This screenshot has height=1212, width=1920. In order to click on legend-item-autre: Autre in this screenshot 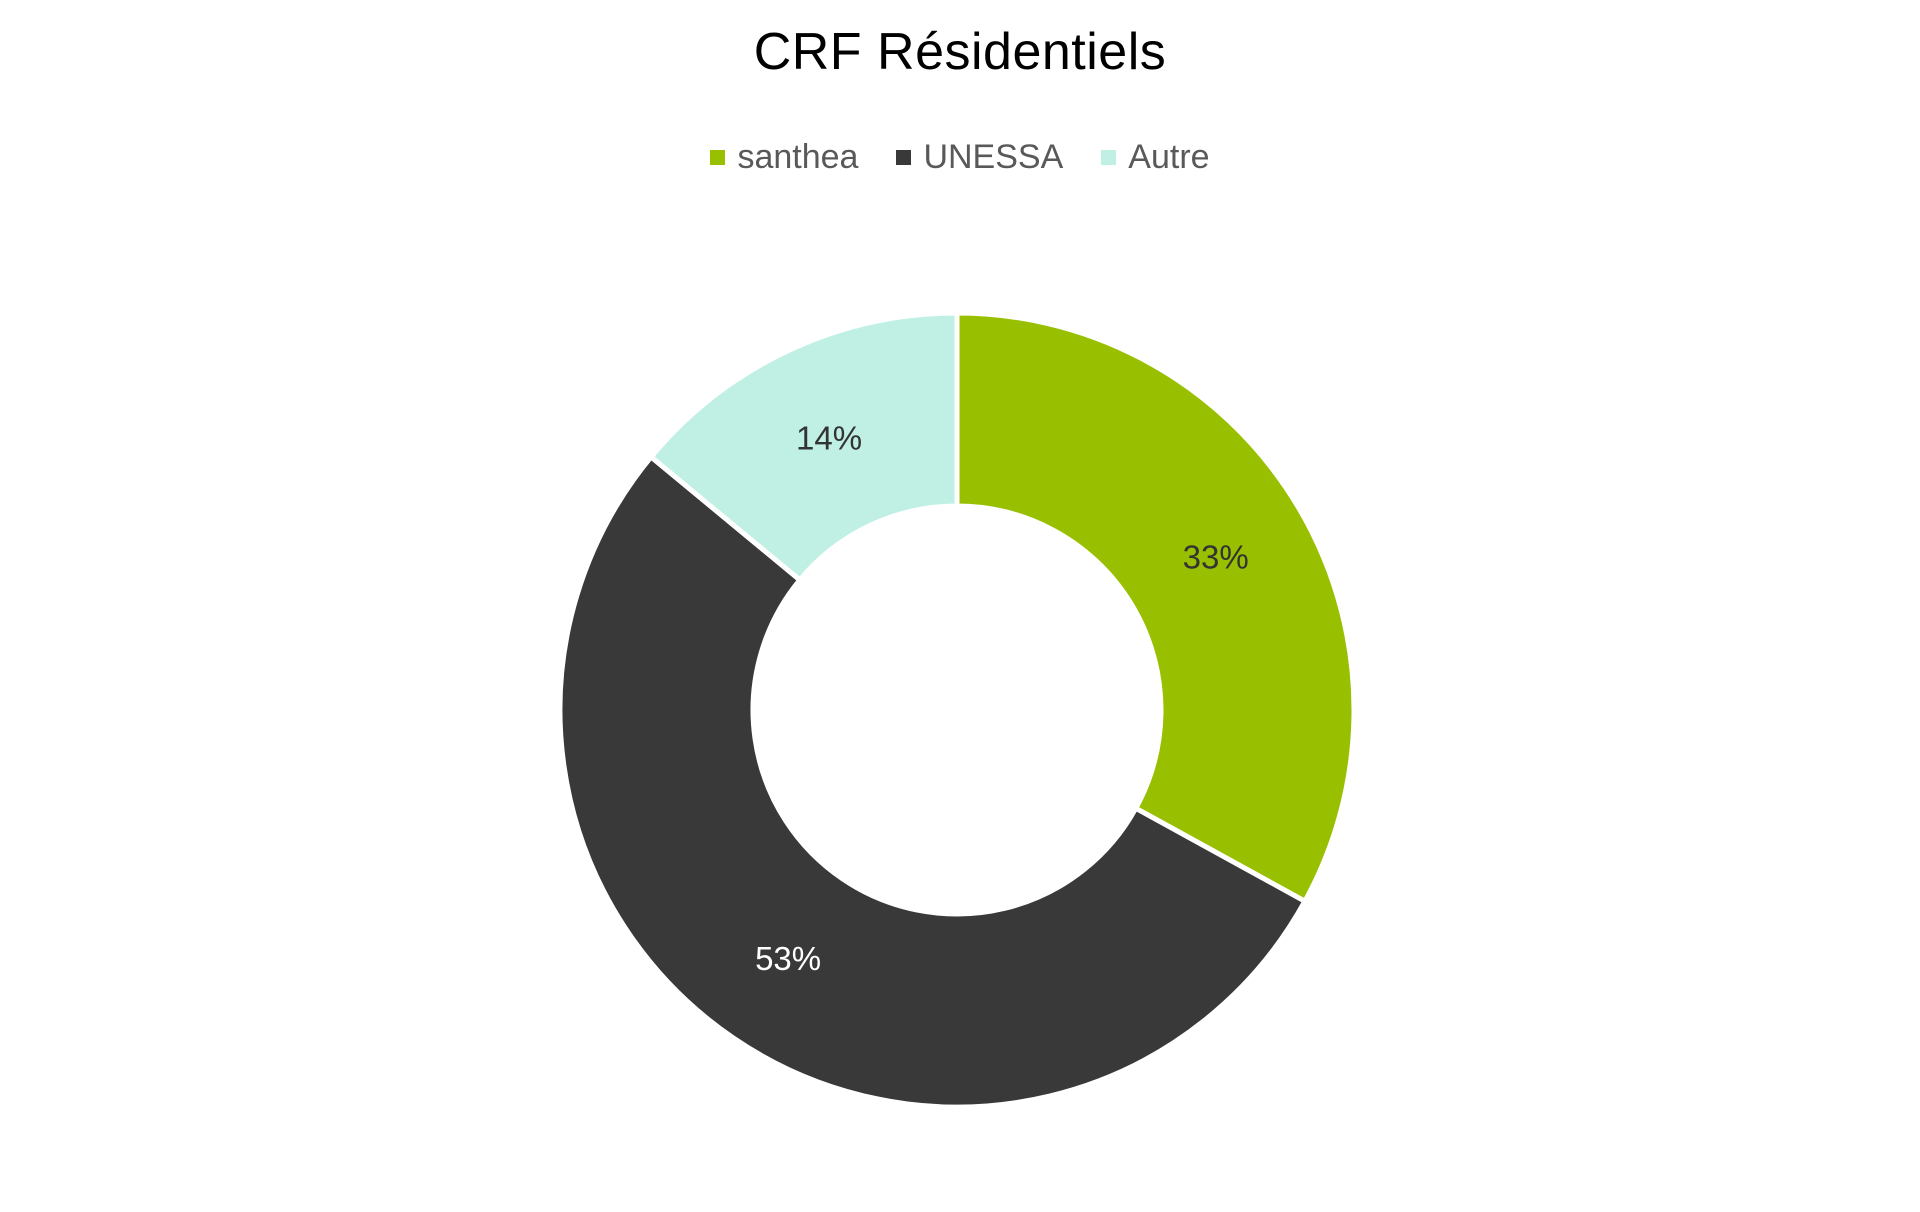, I will do `click(1155, 157)`.